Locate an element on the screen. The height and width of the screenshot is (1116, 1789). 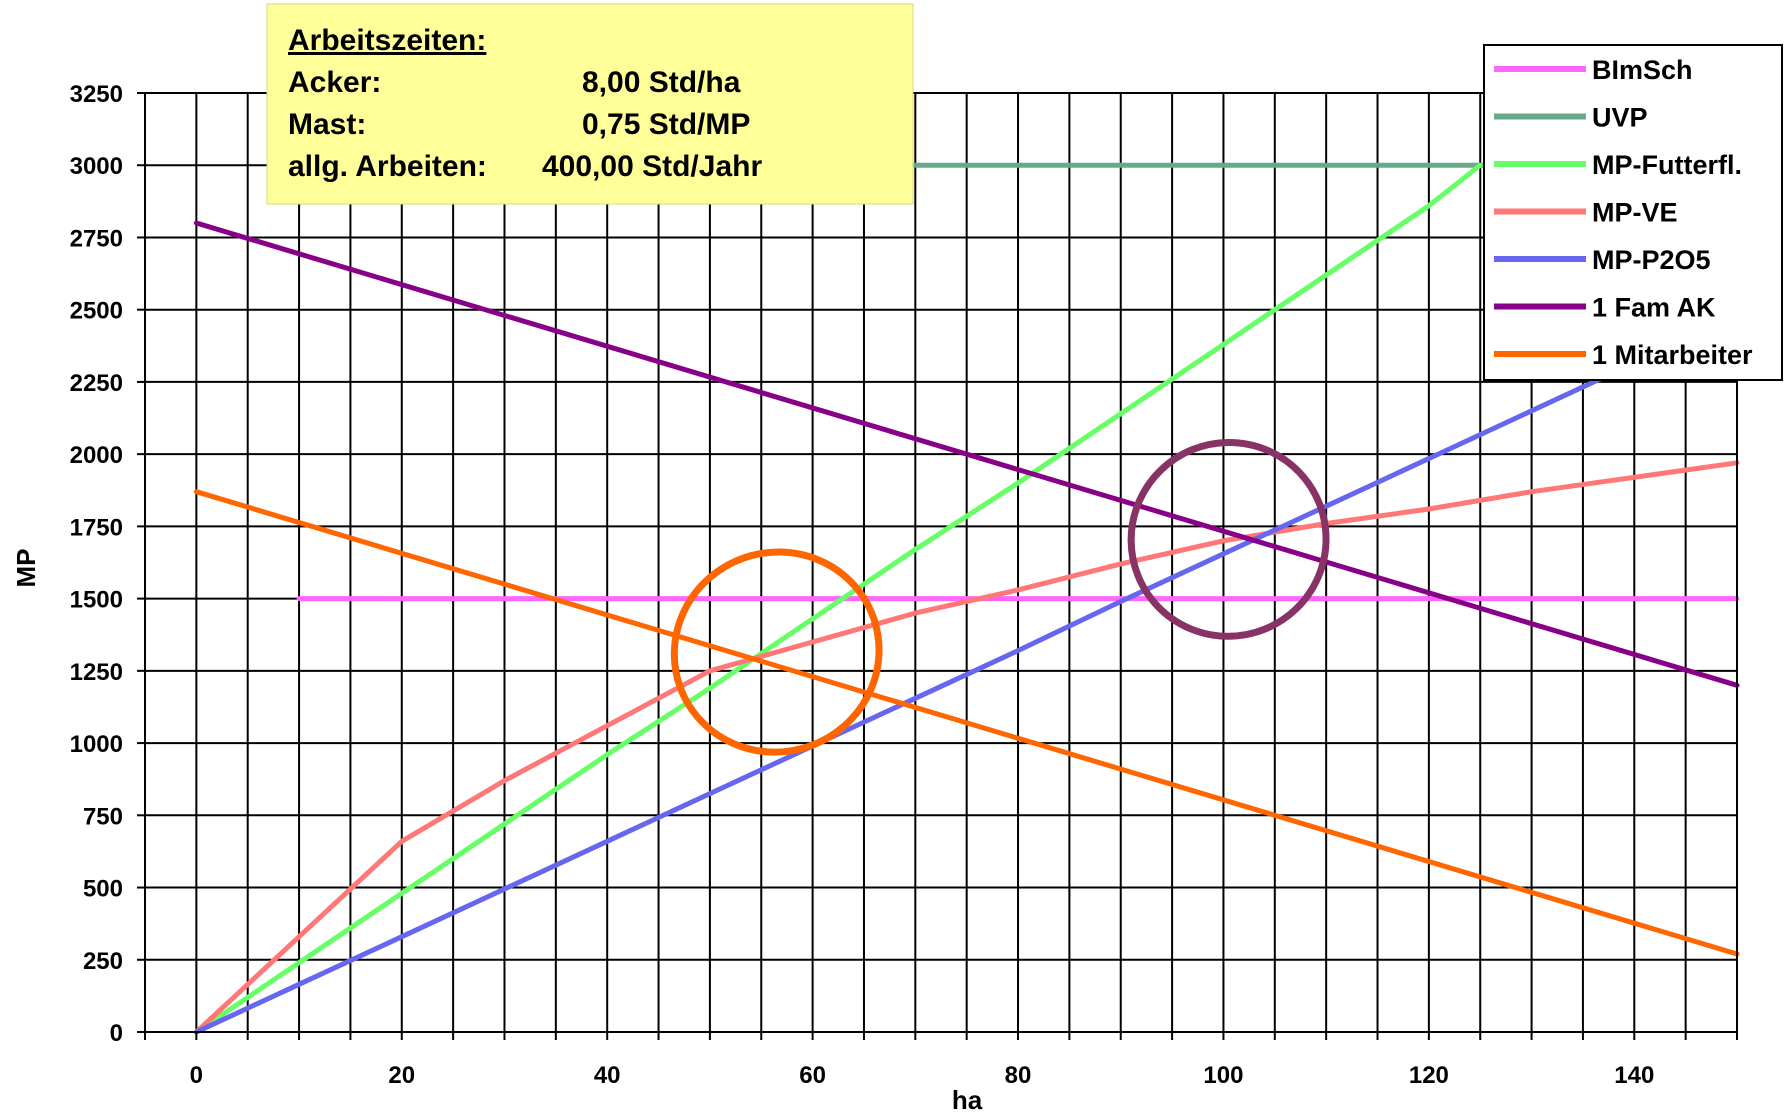
info-row-label: allg. Arbeiten: is located at coordinates (387, 166).